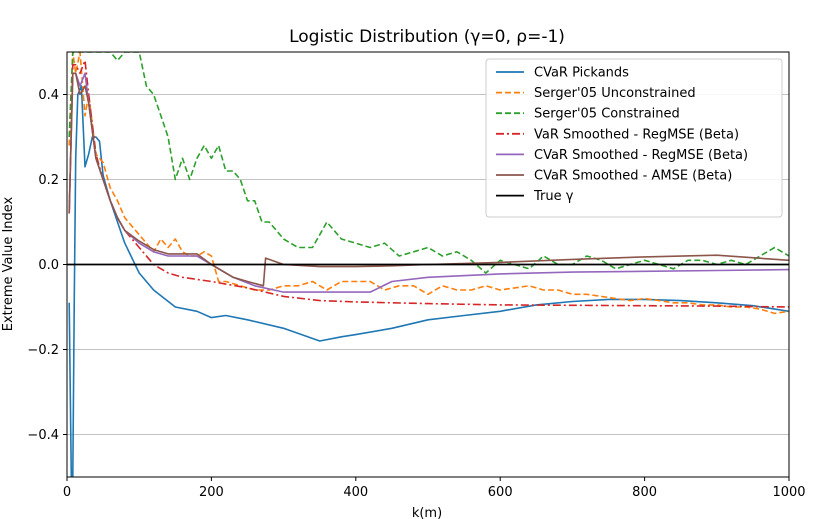  Describe the element at coordinates (615, 93) in the screenshot. I see `legend-label-1: Serger'05 Unconstrained` at that location.